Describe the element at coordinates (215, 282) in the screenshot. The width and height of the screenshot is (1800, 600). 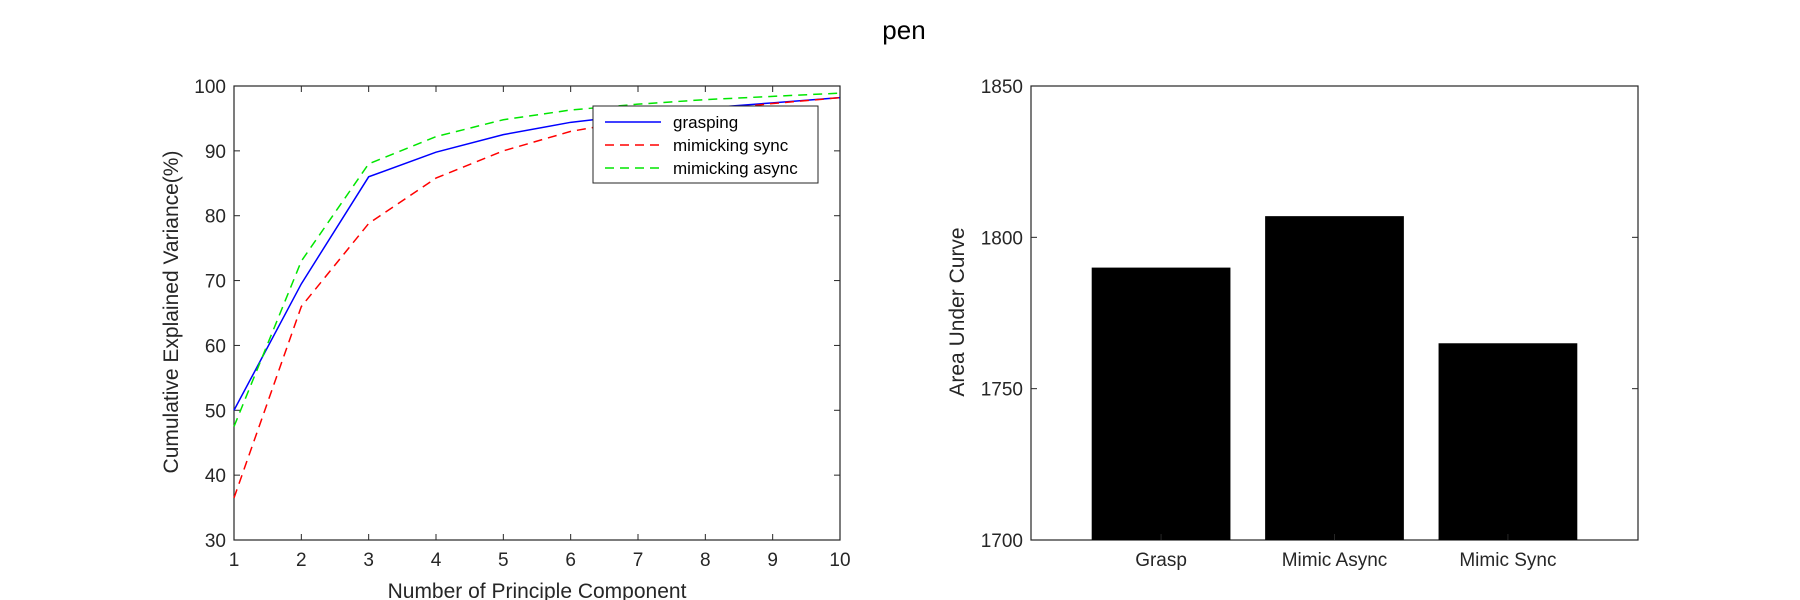
I see `y-tick-label: 70` at that location.